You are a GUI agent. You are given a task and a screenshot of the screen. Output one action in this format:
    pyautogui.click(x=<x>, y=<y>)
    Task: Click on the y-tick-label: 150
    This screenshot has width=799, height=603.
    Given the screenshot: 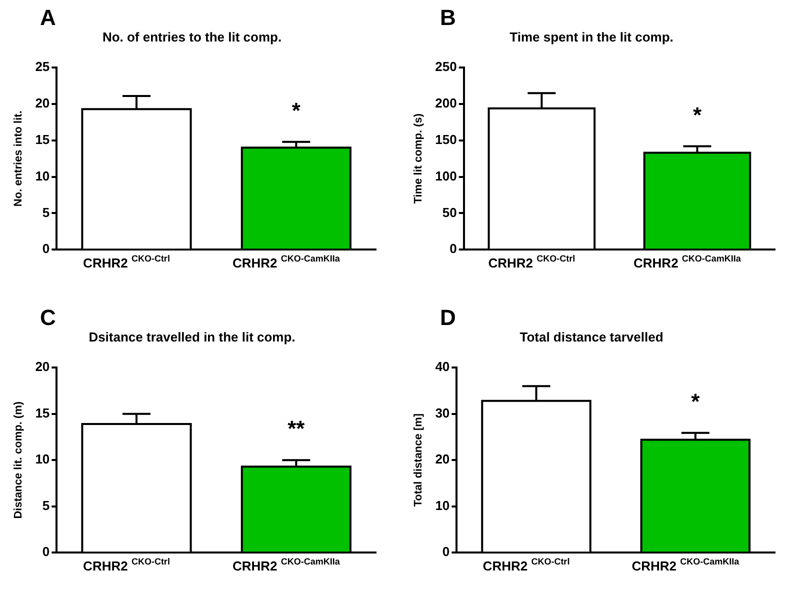 What is the action you would take?
    pyautogui.click(x=446, y=139)
    